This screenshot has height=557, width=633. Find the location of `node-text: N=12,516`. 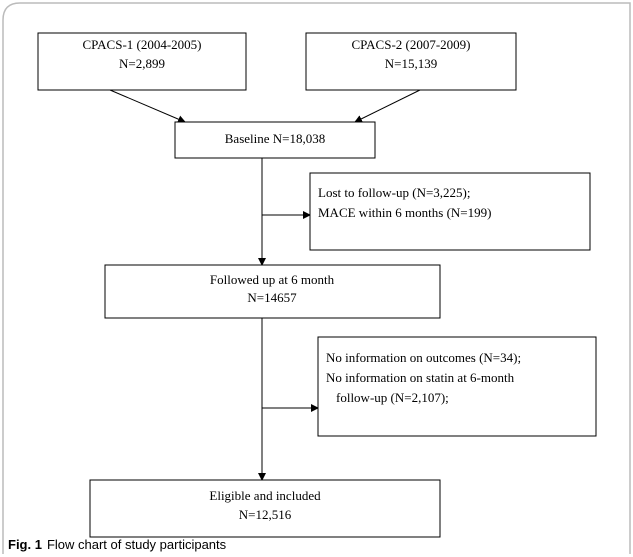

node-text: N=12,516 is located at coordinates (265, 514).